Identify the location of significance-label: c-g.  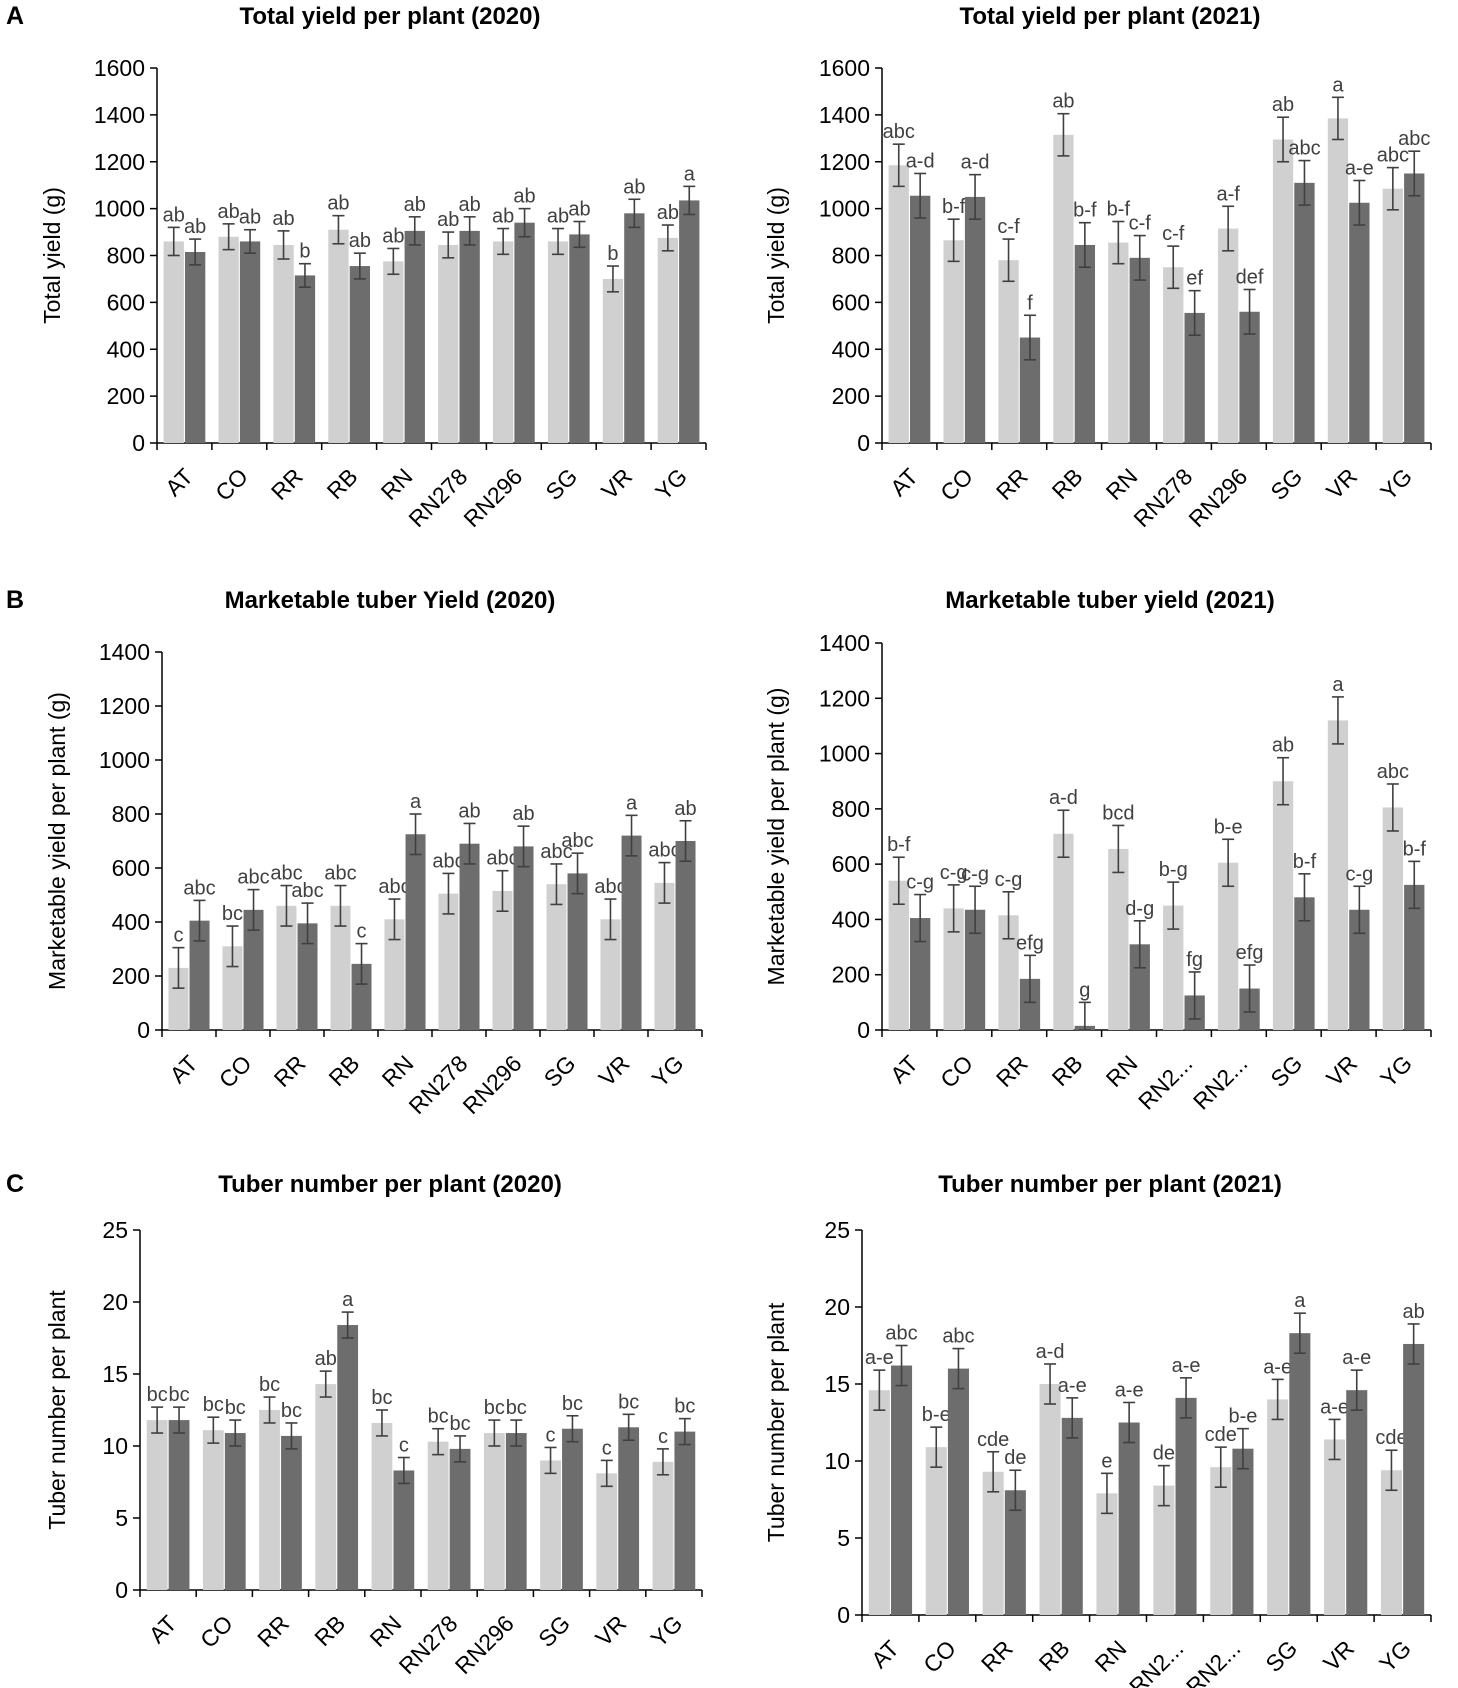
(920, 883).